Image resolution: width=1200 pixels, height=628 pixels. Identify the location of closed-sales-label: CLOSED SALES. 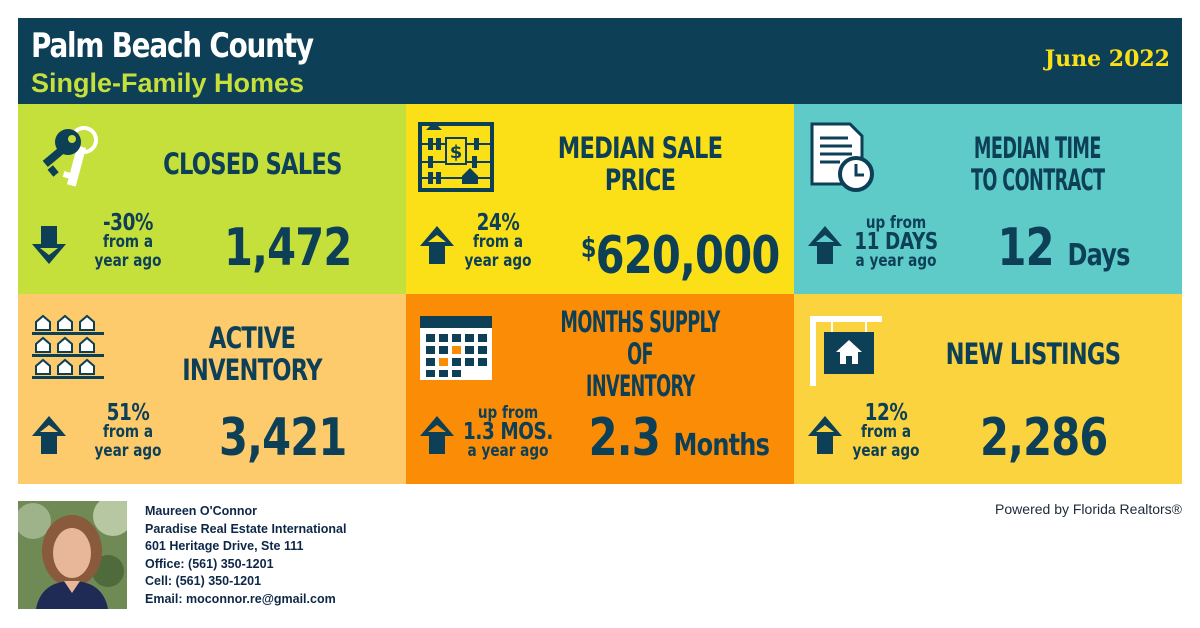
(252, 164).